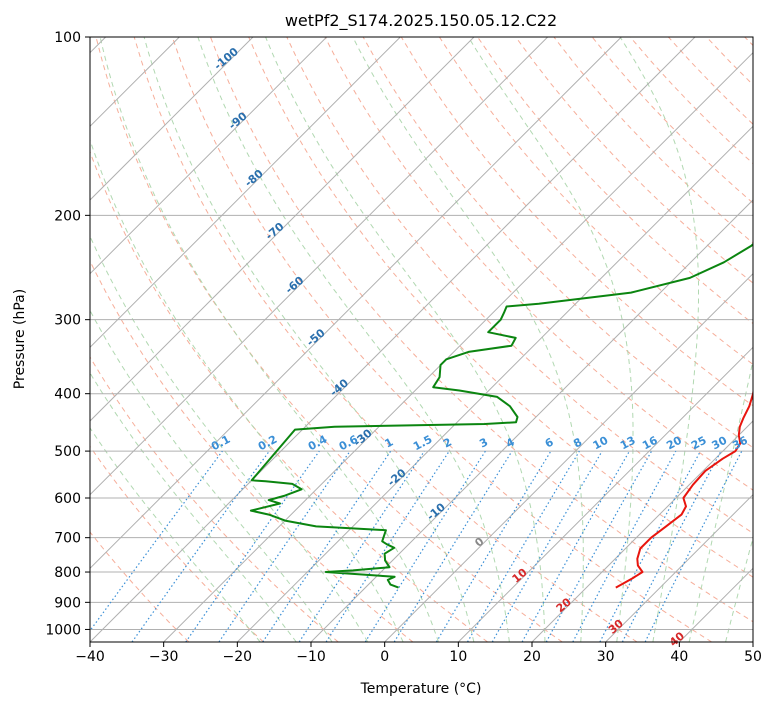 Image resolution: width=775 pixels, height=708 pixels. I want to click on y-axis-ticks: 100 200 300 400 500 600 700 800 900 1000, so click(67, 334).